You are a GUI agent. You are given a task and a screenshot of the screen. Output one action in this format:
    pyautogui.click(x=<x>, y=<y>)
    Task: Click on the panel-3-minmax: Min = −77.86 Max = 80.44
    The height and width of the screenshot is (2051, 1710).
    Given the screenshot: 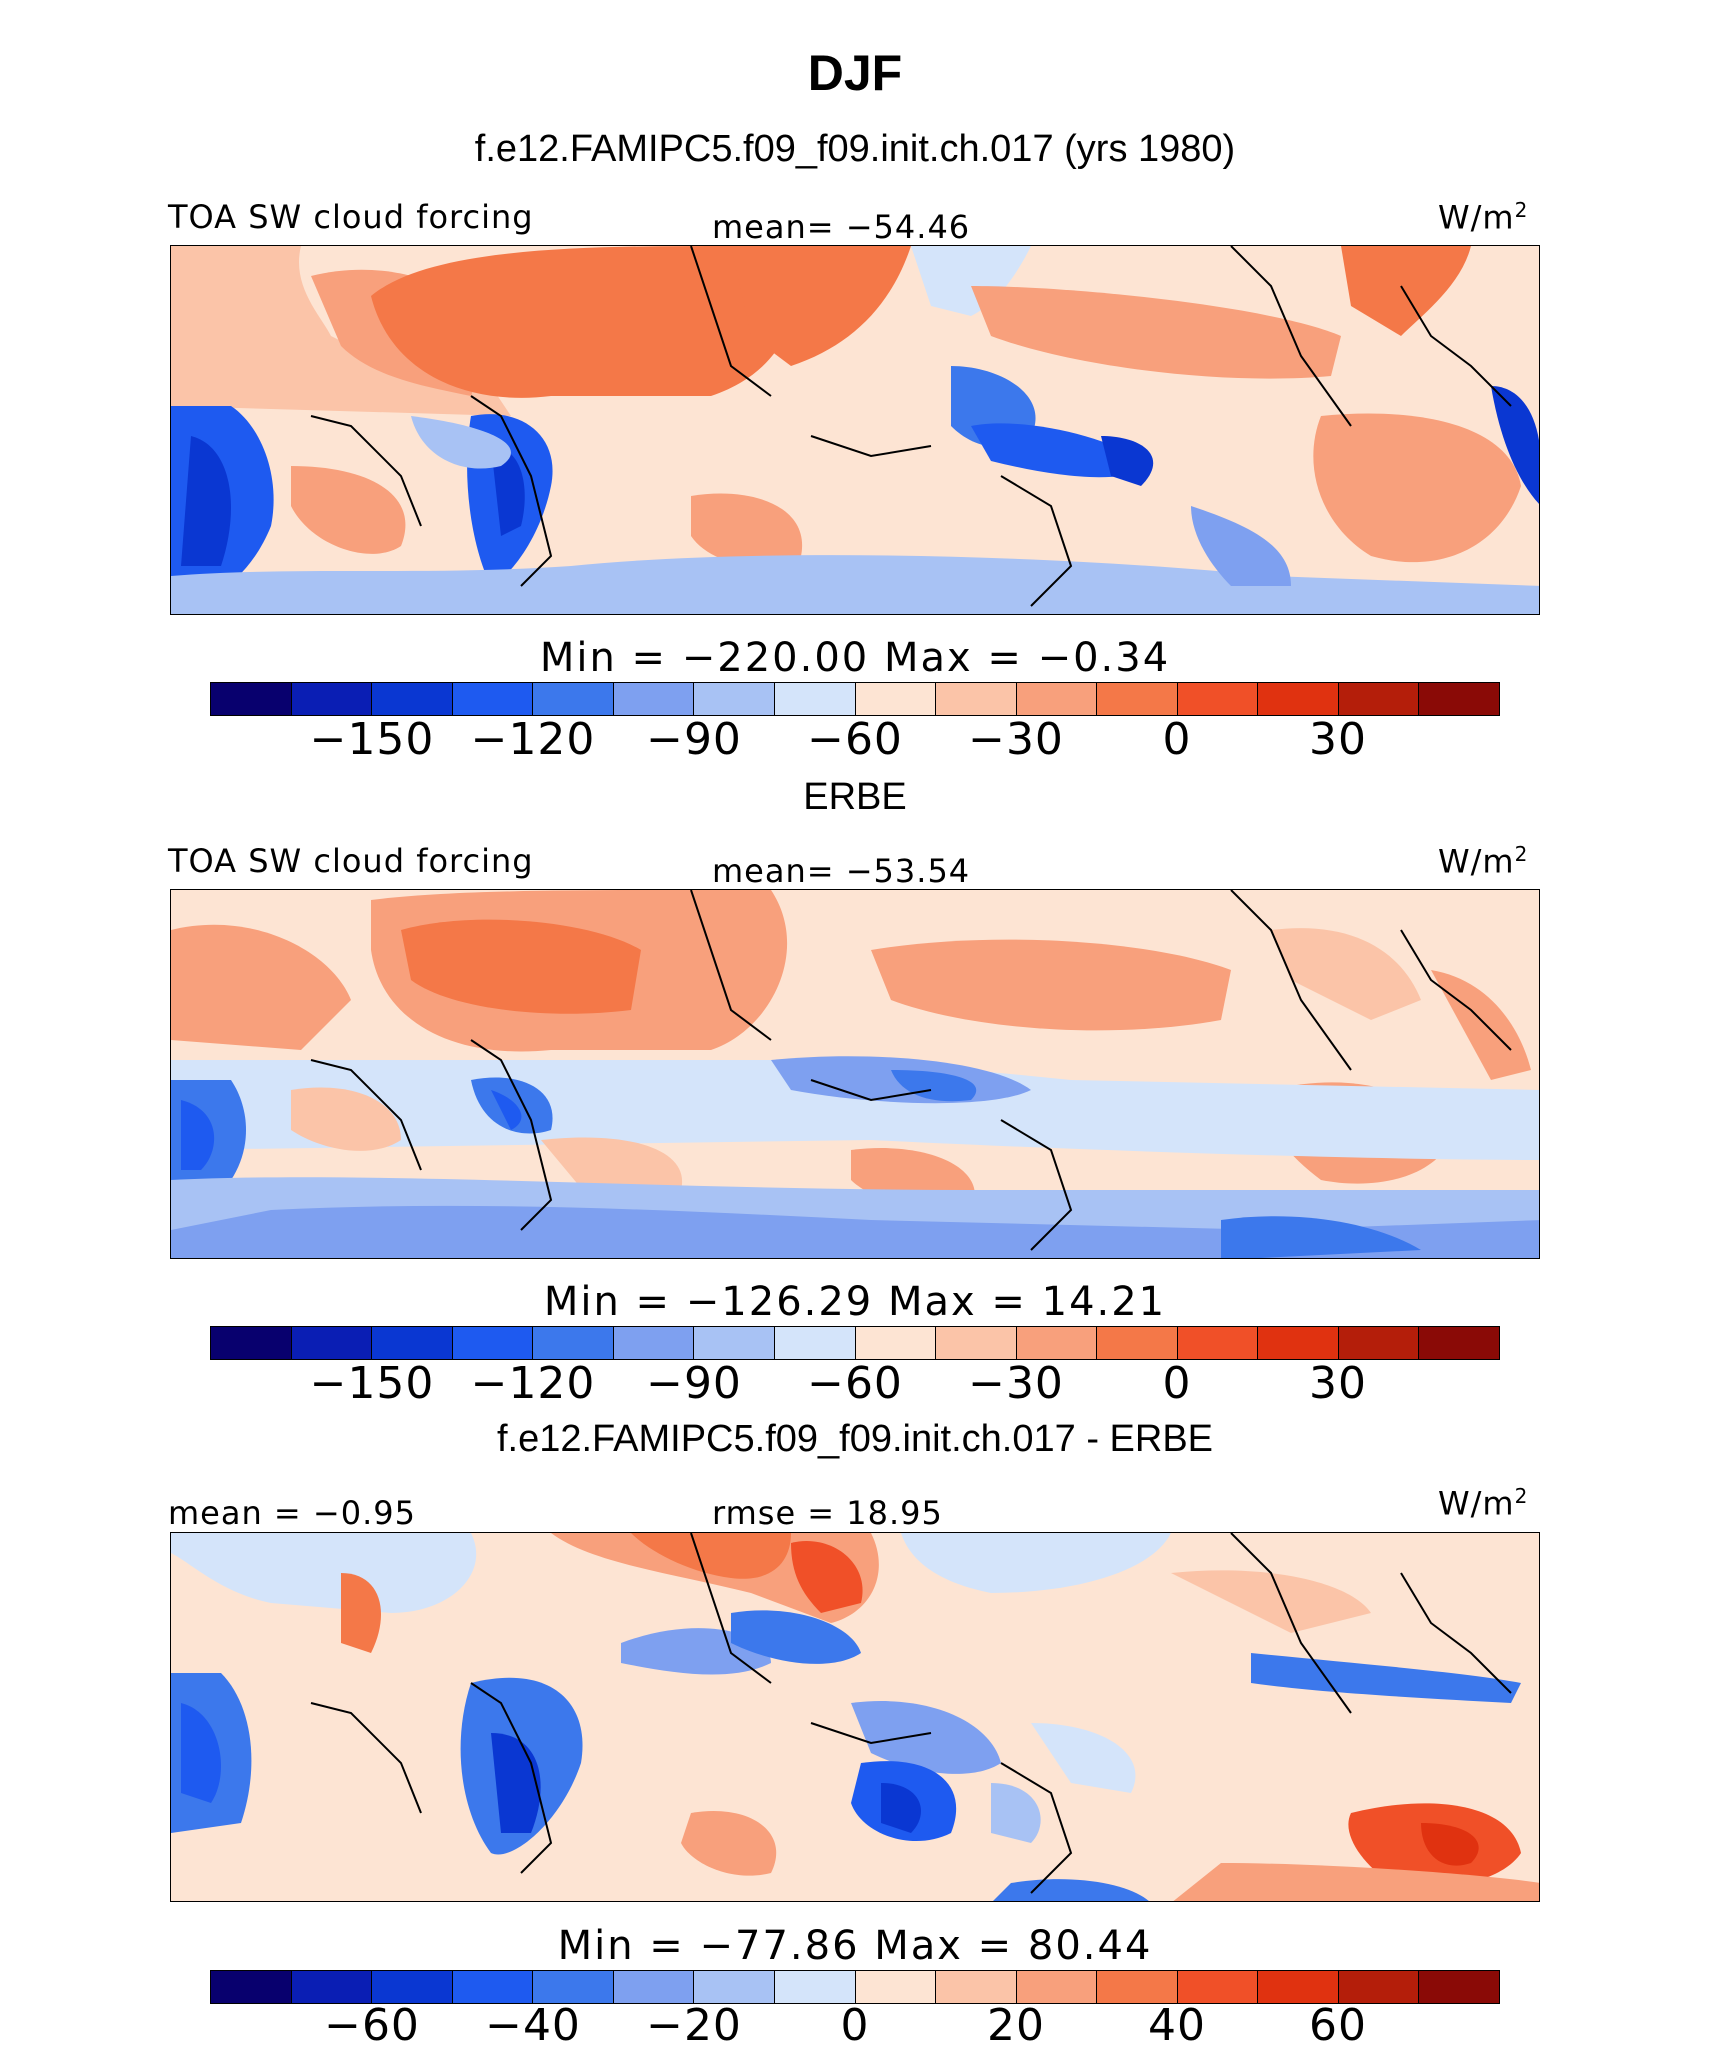 What is the action you would take?
    pyautogui.click(x=855, y=1946)
    